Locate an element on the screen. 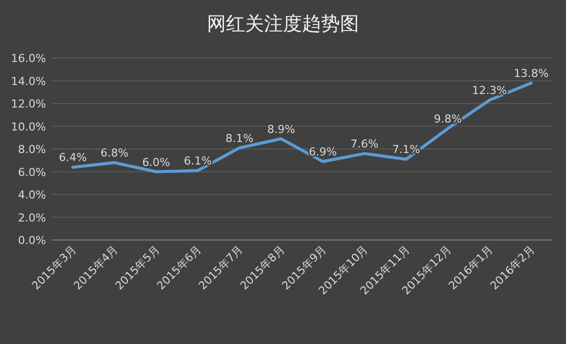  data-label: 6.9% is located at coordinates (322, 152).